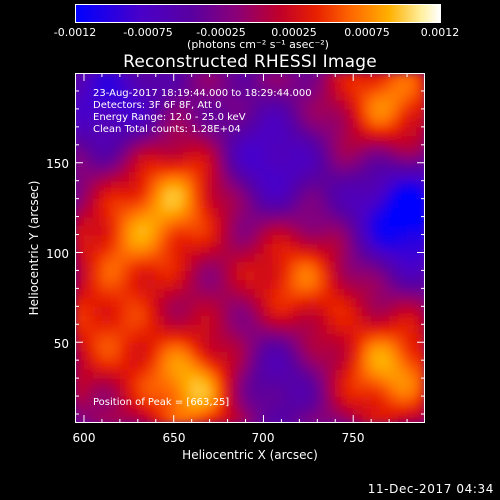 The width and height of the screenshot is (500, 500). What do you see at coordinates (263, 438) in the screenshot?
I see `x-tick-label: 700` at bounding box center [263, 438].